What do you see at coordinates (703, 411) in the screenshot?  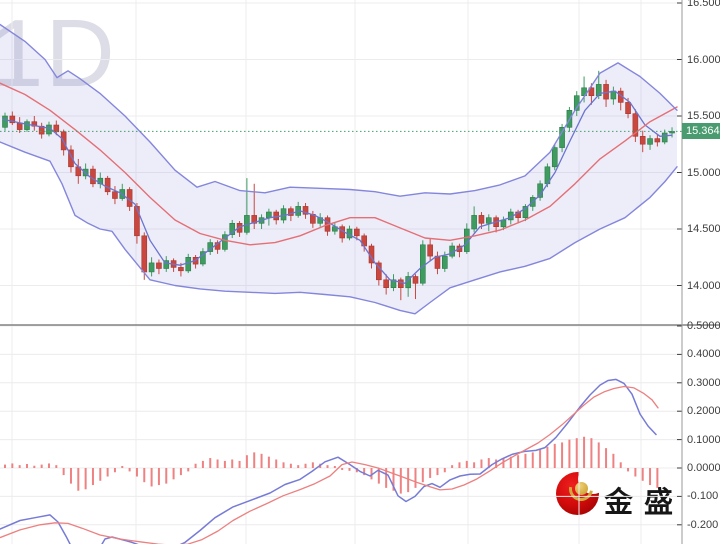 I see `indicator-tick-label: 0.2000` at bounding box center [703, 411].